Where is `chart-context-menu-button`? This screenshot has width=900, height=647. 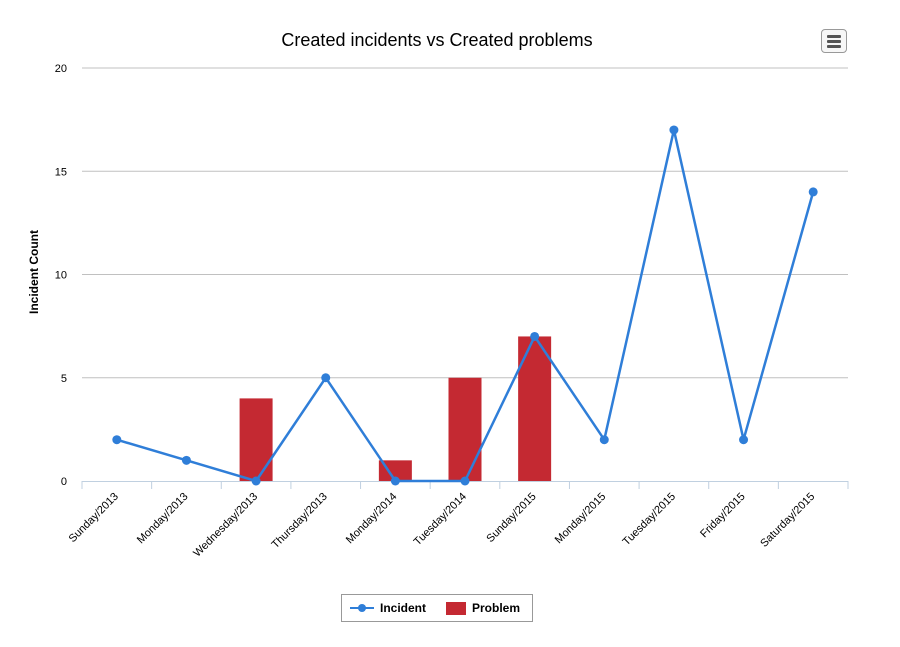
chart-context-menu-button is located at coordinates (834, 41).